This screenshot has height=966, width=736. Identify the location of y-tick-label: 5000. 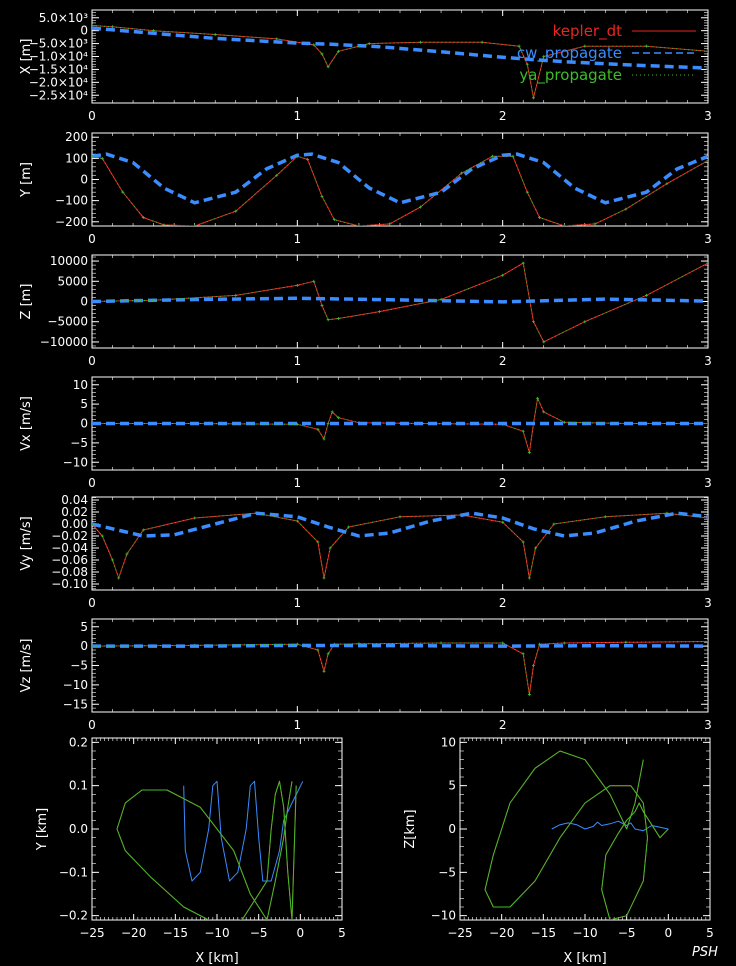
(72, 281).